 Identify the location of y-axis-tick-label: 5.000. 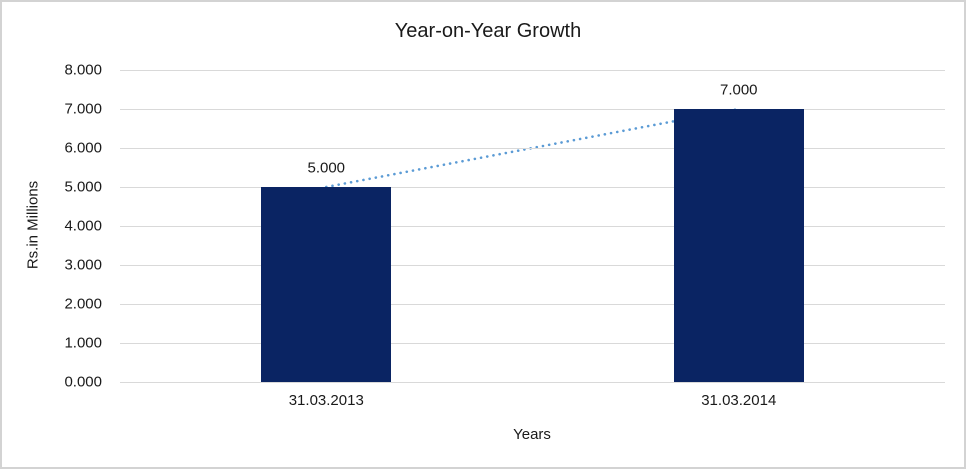
(83, 187).